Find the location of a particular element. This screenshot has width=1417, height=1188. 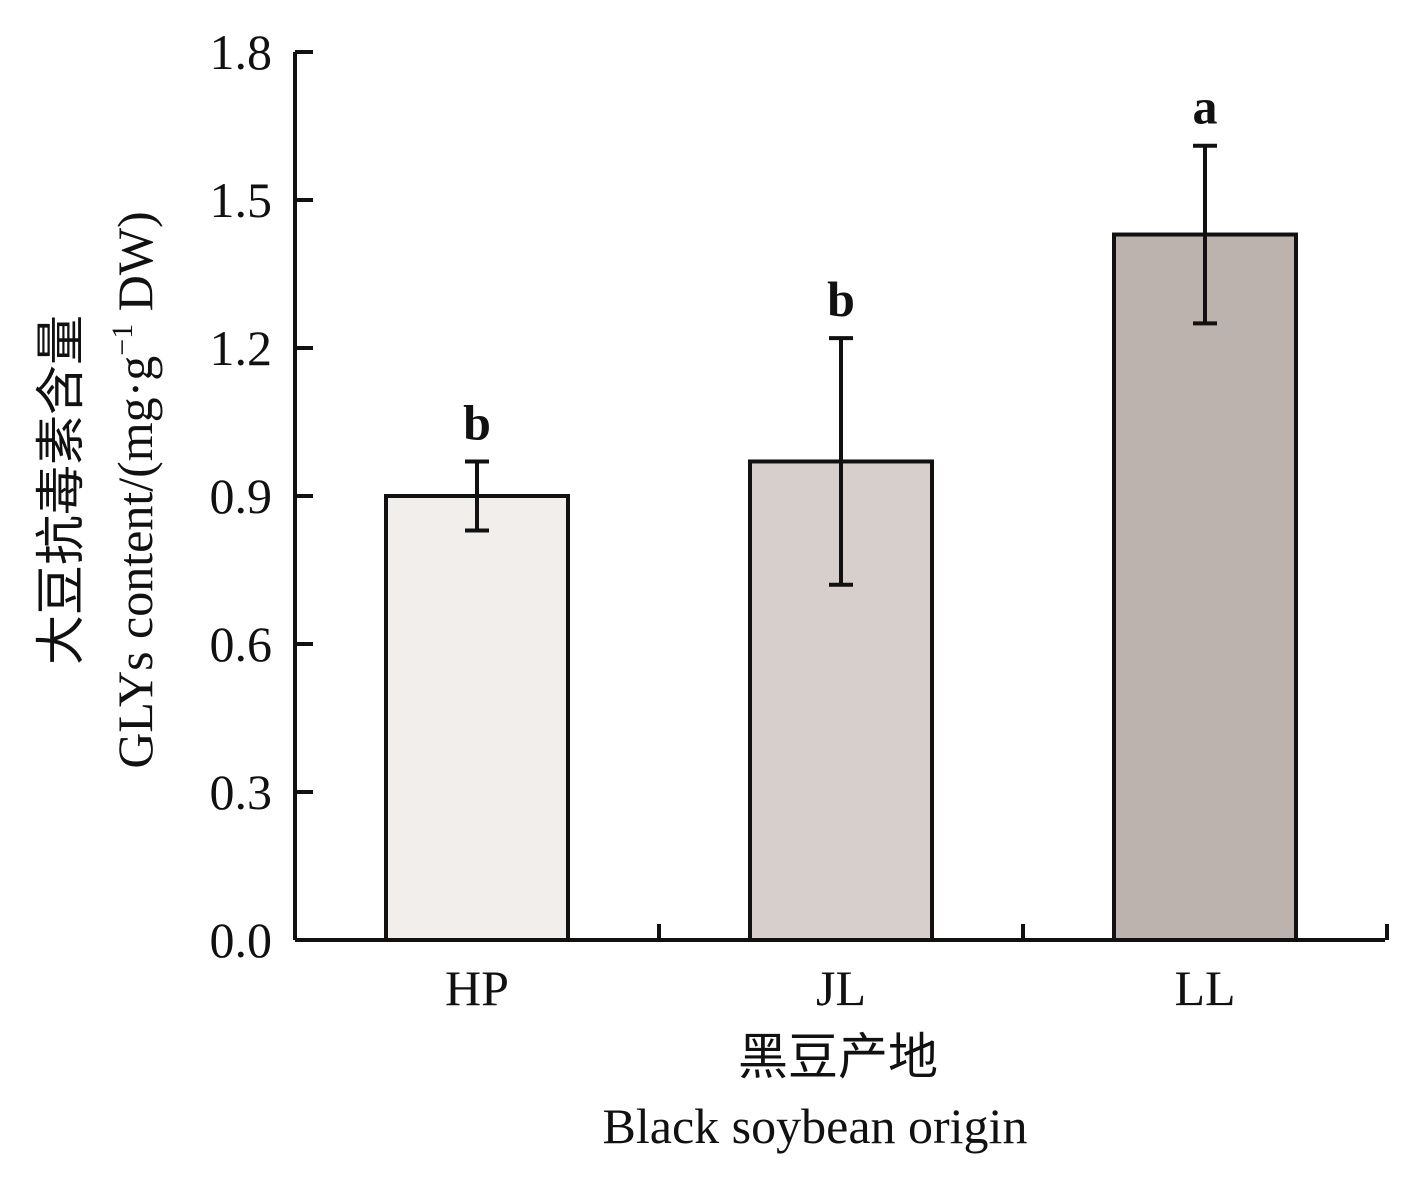

x-axis-title-cn: 黑豆产地 is located at coordinates (838, 1057).